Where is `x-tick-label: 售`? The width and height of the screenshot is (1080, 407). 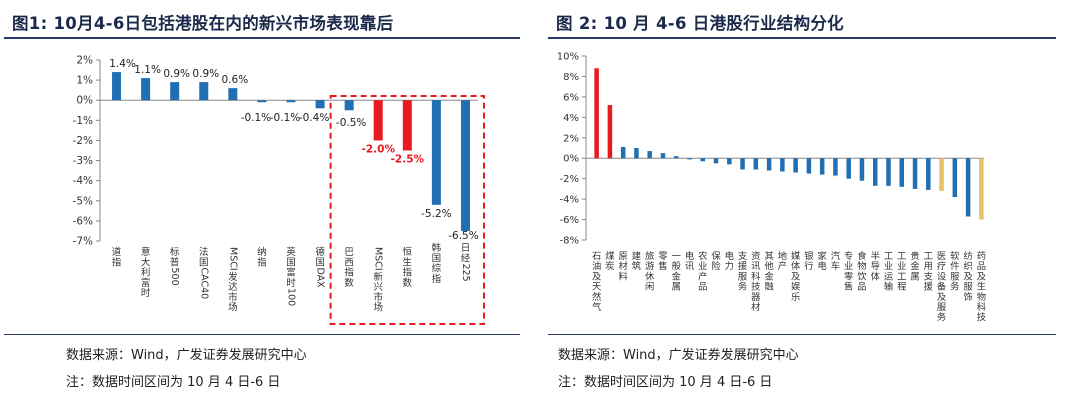 x-tick-label: 售 is located at coordinates (848, 287).